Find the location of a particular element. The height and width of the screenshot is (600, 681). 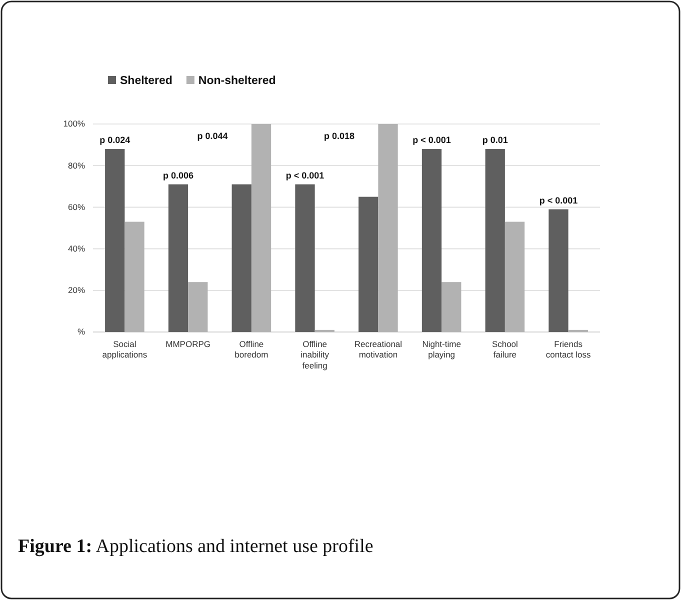

x-tick-label: MMPORPG is located at coordinates (188, 344).